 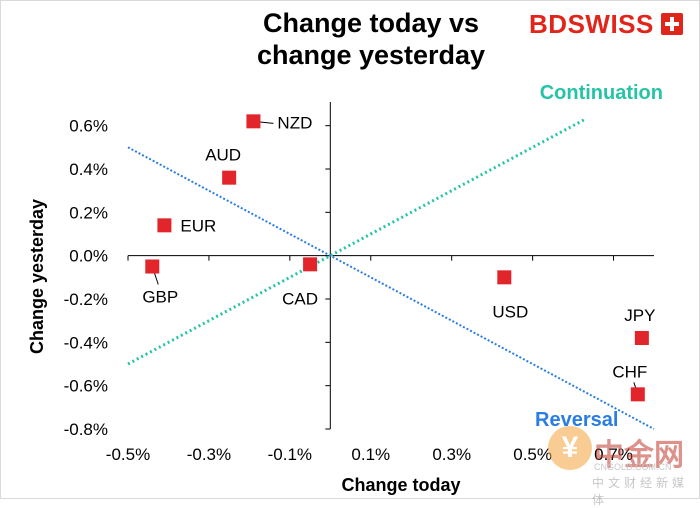 I want to click on point-marker-jpy, so click(x=641, y=338).